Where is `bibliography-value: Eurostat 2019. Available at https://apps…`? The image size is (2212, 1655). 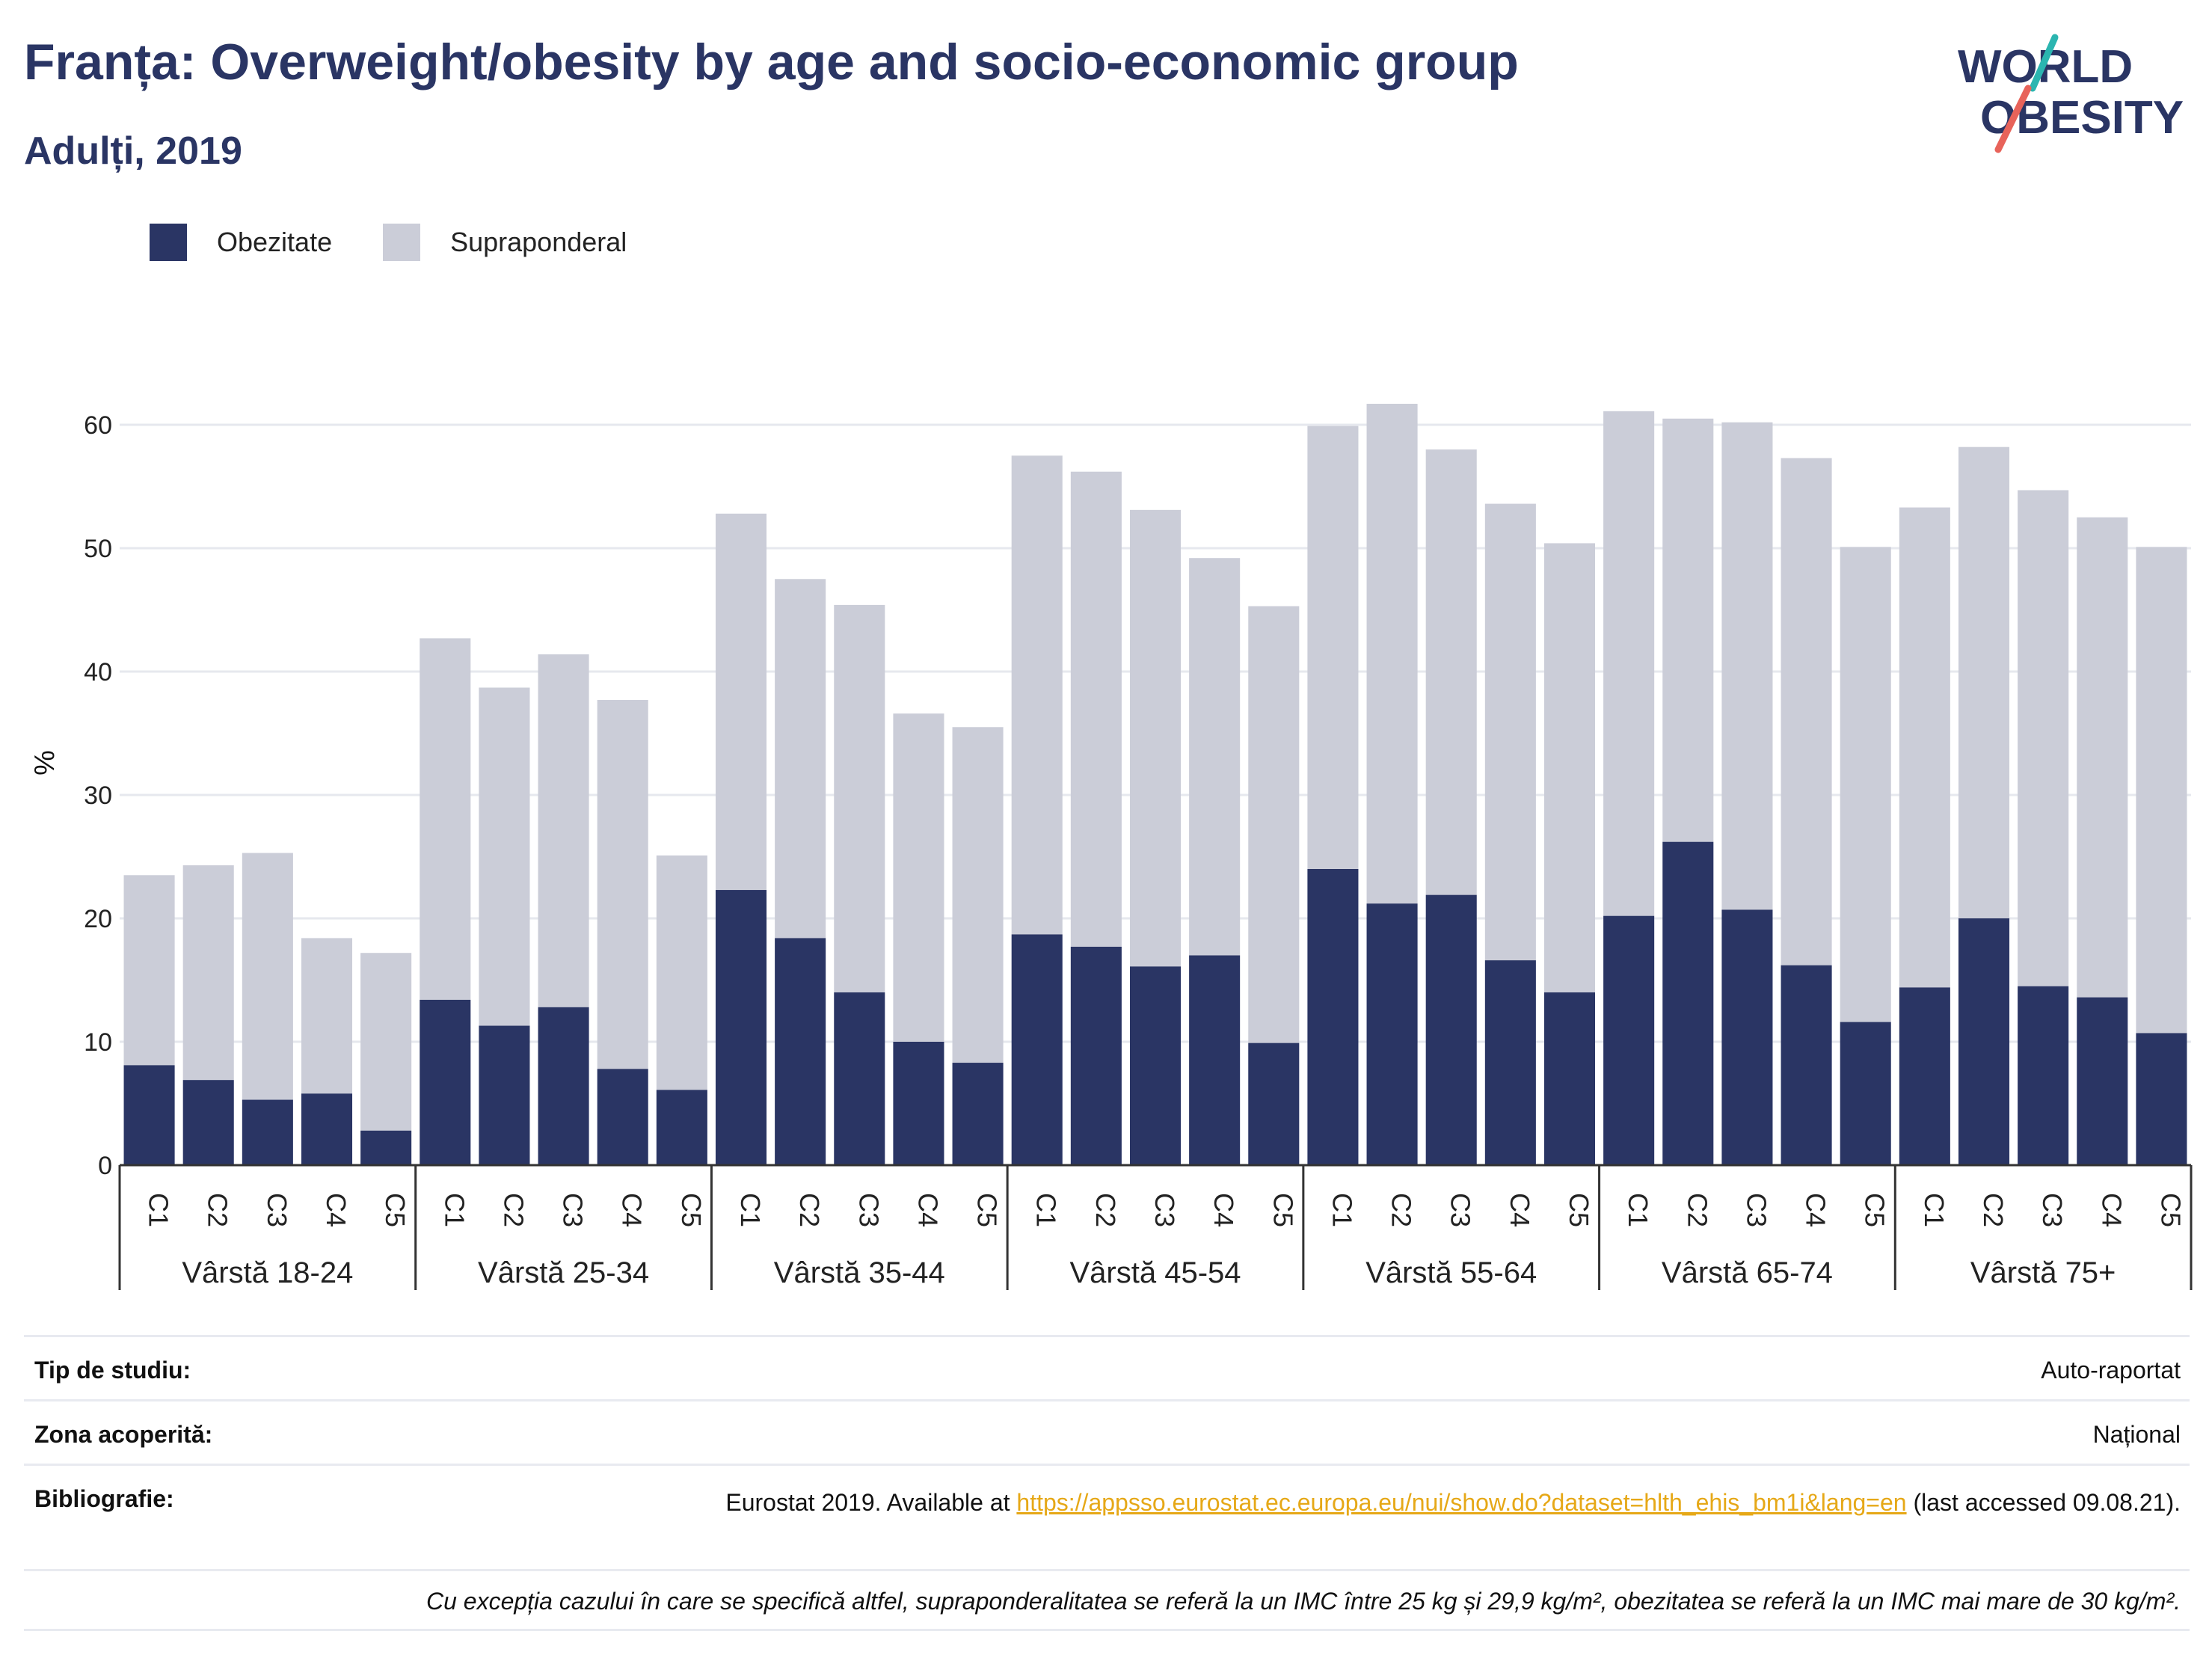
bibliography-value: Eurostat 2019. Available at https://apps… is located at coordinates (1433, 1519).